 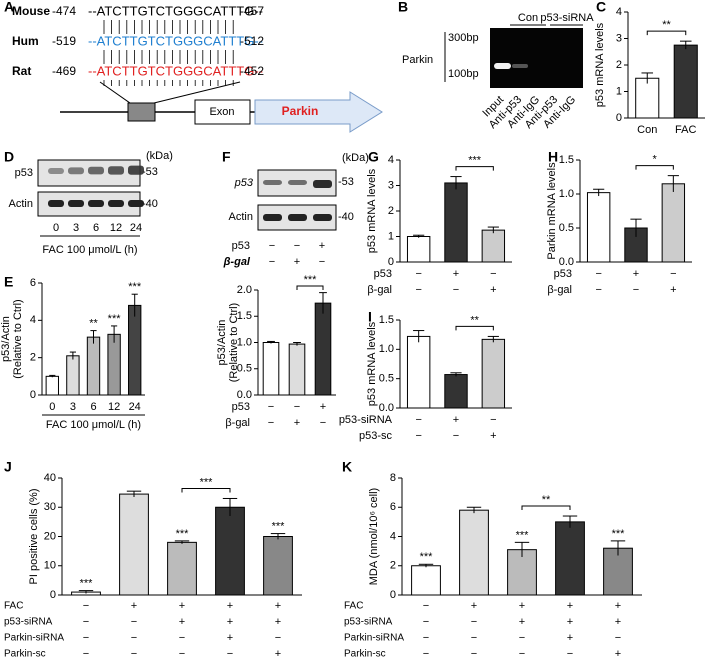 What do you see at coordinates (89, 250) in the screenshot?
I see `treatment-label: FAC 100 μmol/L (h)` at bounding box center [89, 250].